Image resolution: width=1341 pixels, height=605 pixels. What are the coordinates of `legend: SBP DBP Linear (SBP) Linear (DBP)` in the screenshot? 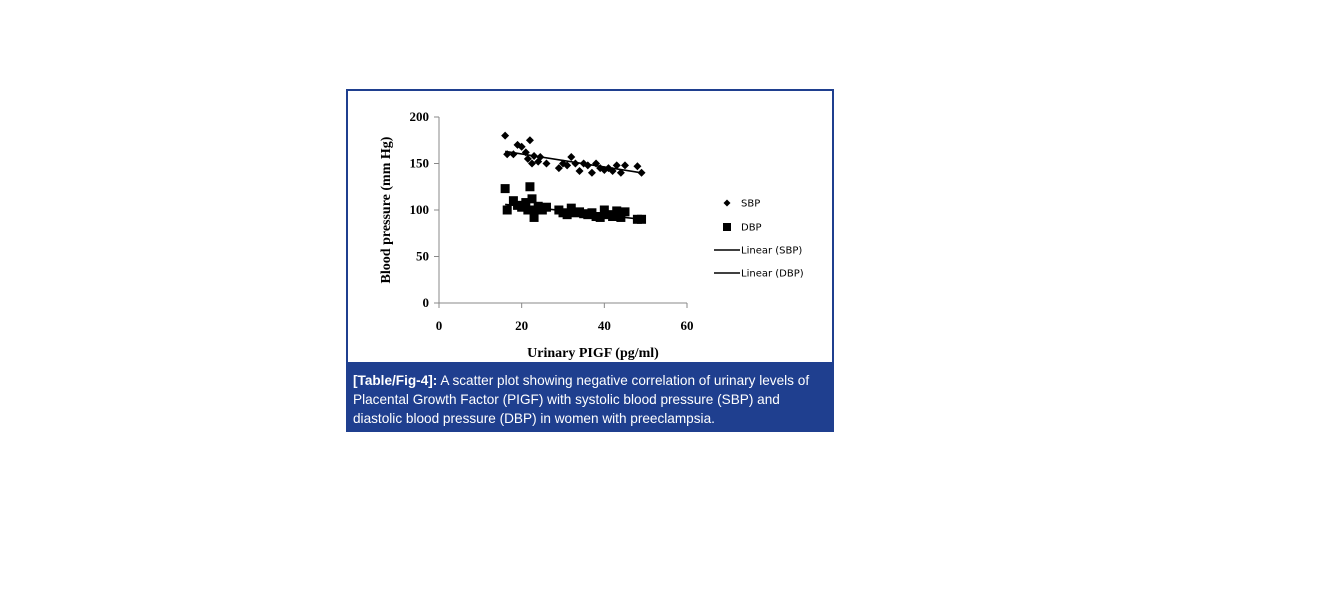 It's located at (759, 239).